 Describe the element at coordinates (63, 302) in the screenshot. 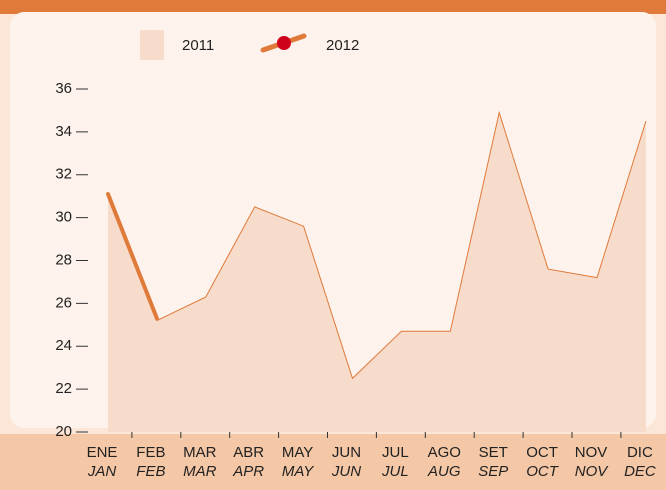

I see `y-tick-label: 26` at that location.